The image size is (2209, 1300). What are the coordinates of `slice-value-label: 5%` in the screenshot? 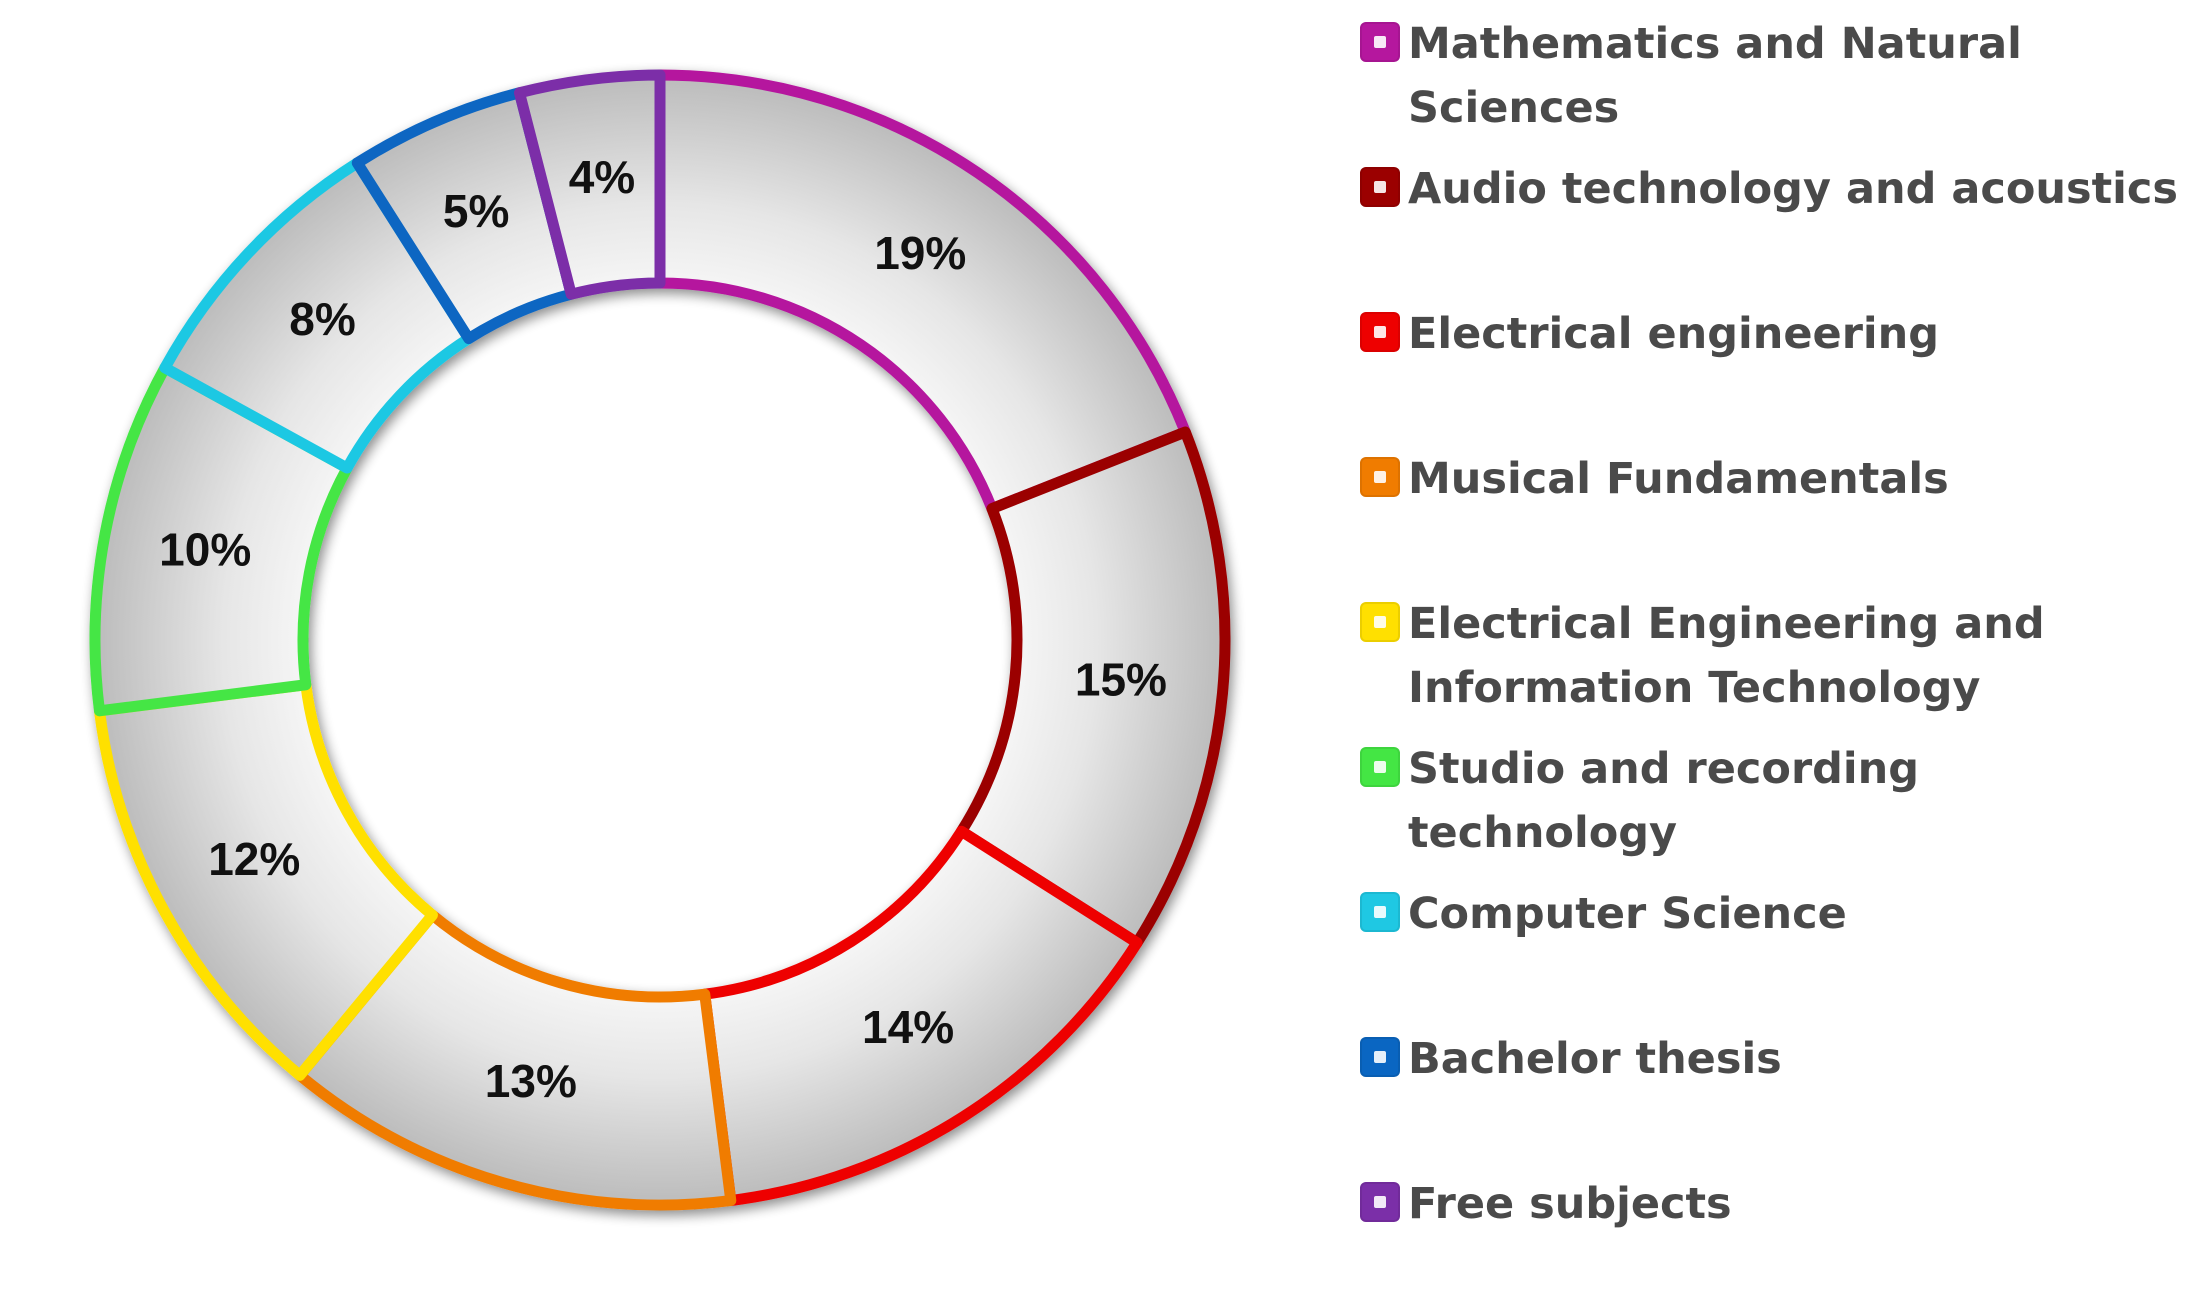 It's located at (476, 211).